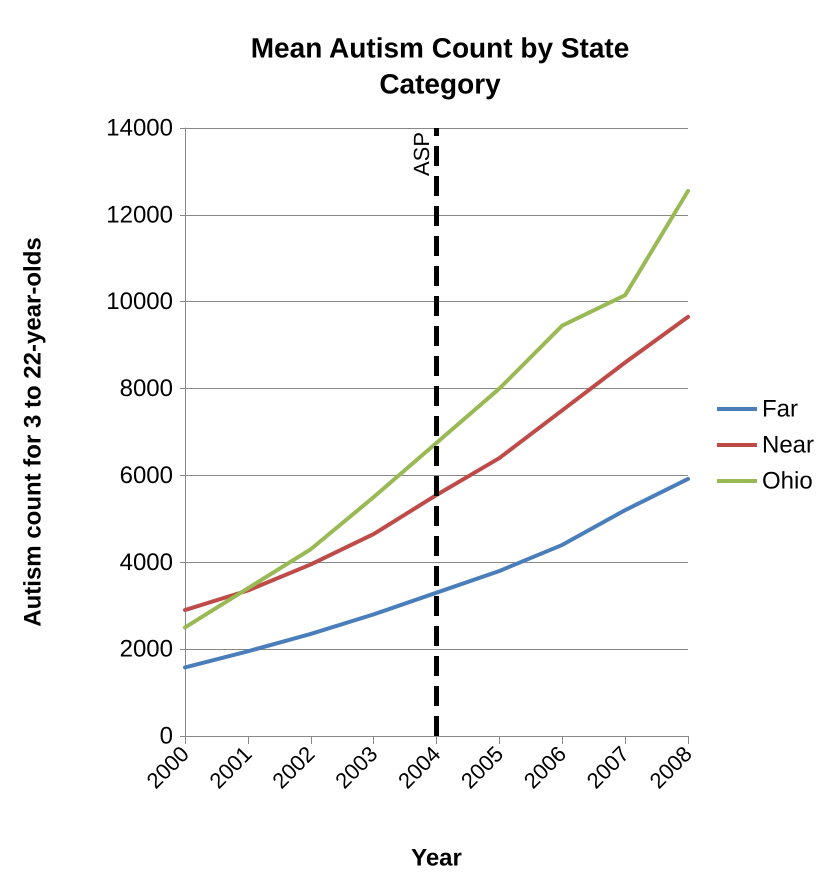  Describe the element at coordinates (436, 858) in the screenshot. I see `x-axis-title: Year` at that location.